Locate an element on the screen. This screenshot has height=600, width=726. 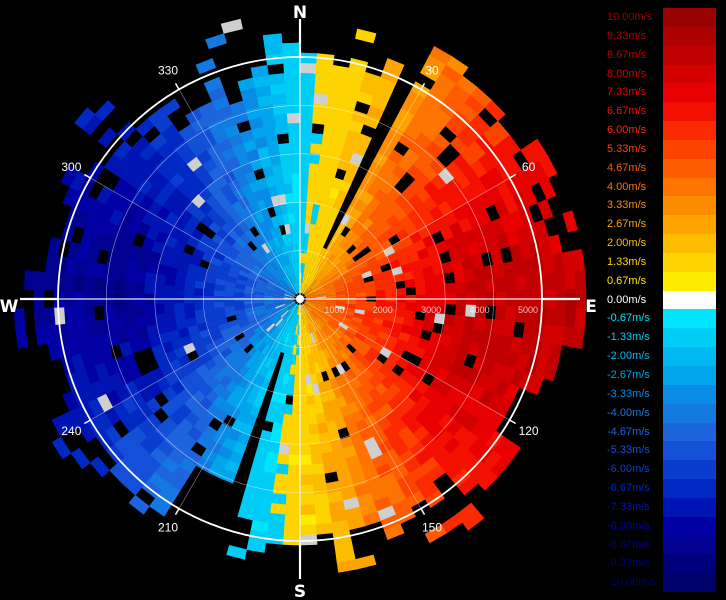
azimuth-tick is located at coordinates (177, 512).